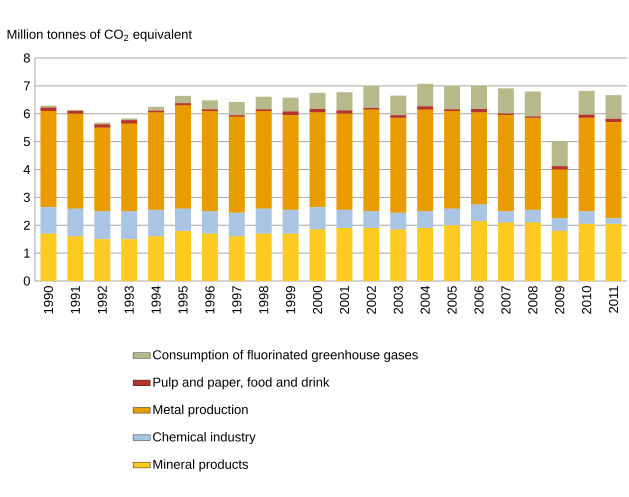  Describe the element at coordinates (27, 225) in the screenshot. I see `y-tick-label: 2` at that location.